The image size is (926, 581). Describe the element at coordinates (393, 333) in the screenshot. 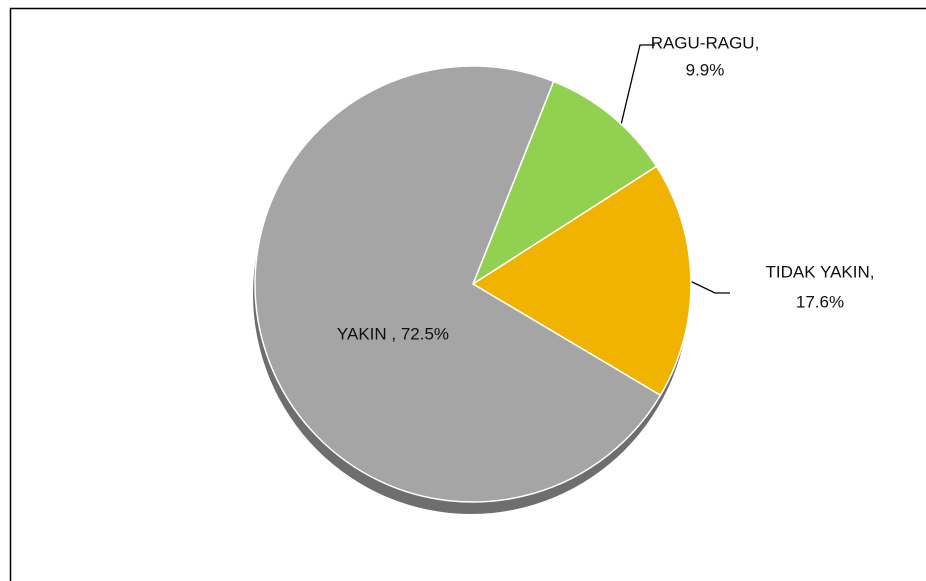

I see `data-label: YAKIN , 72.5%` at that location.